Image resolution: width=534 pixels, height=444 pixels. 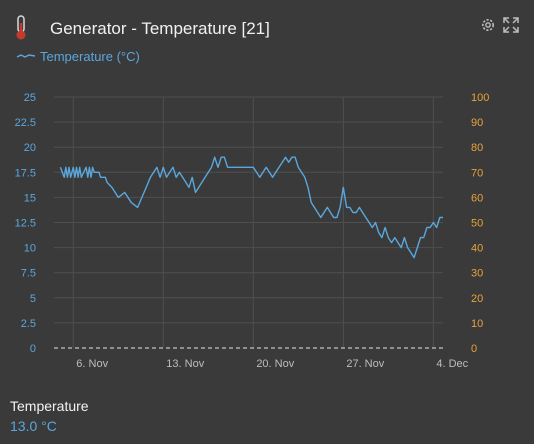 I want to click on x-tick-label: 6. Nov, so click(x=92, y=364).